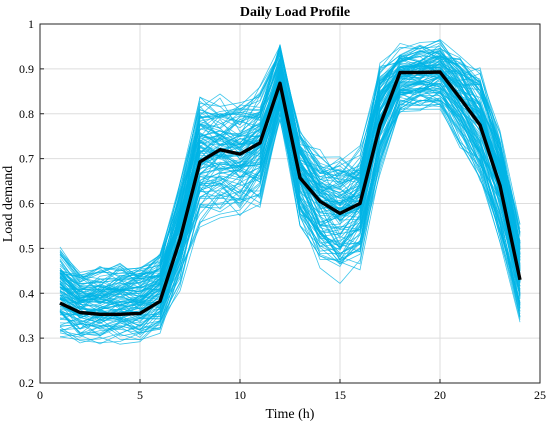 The height and width of the screenshot is (425, 550). What do you see at coordinates (26, 69) in the screenshot?
I see `y-tick-label: 0.9` at bounding box center [26, 69].